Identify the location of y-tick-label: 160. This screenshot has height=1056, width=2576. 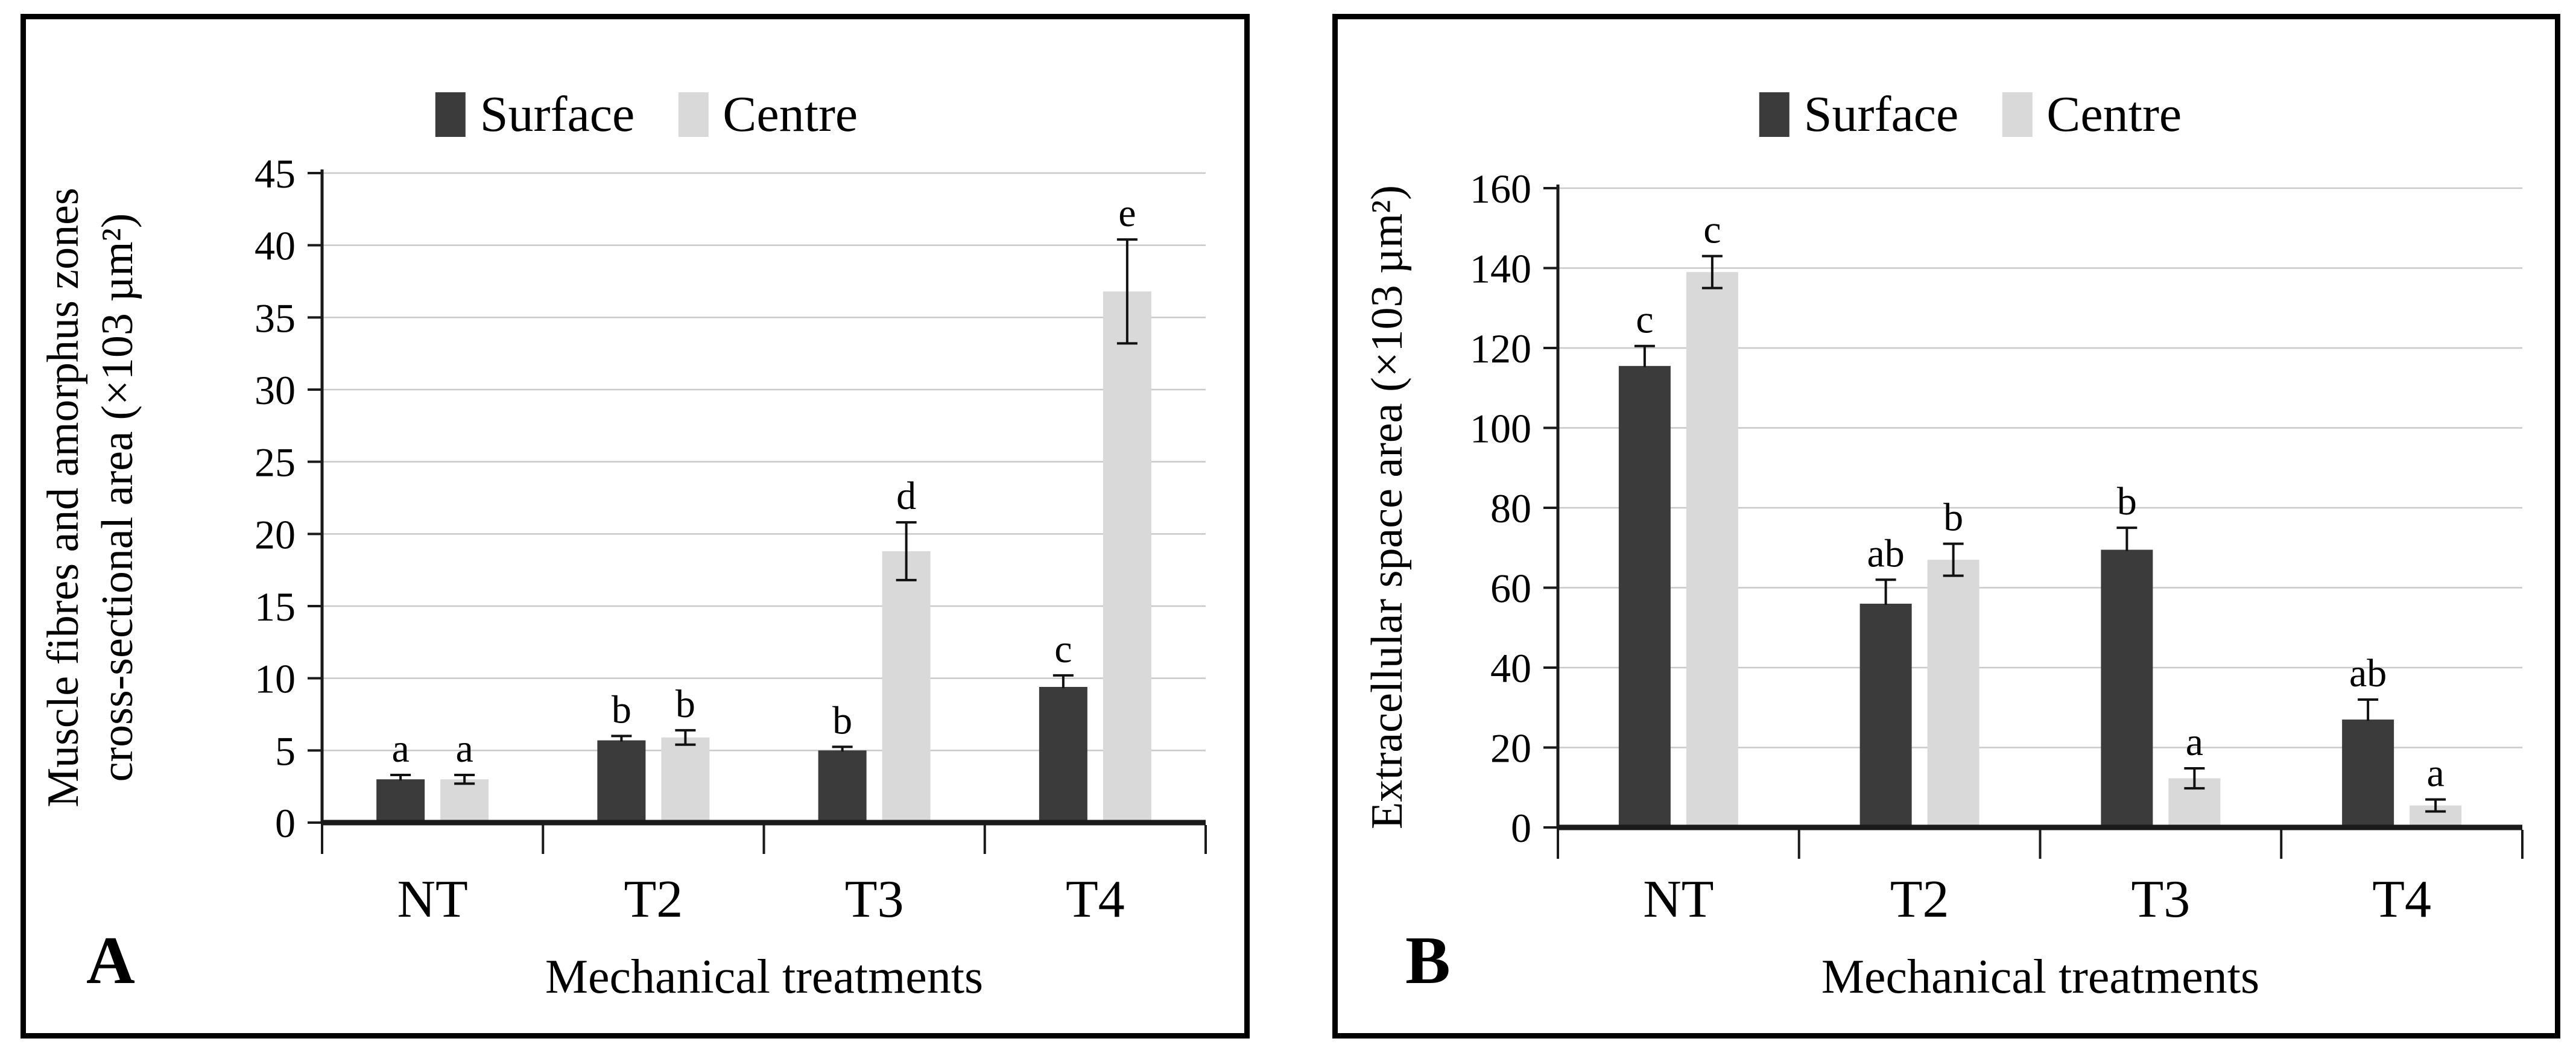
(1500, 189).